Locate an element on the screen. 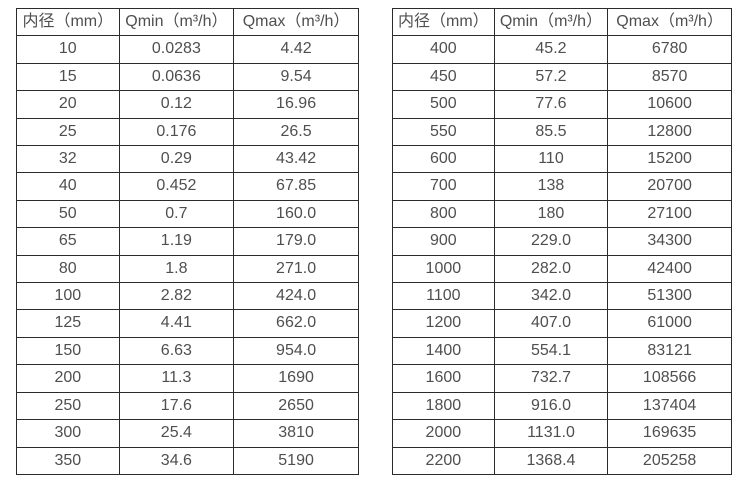  table-cell: 34.6 is located at coordinates (176, 460).